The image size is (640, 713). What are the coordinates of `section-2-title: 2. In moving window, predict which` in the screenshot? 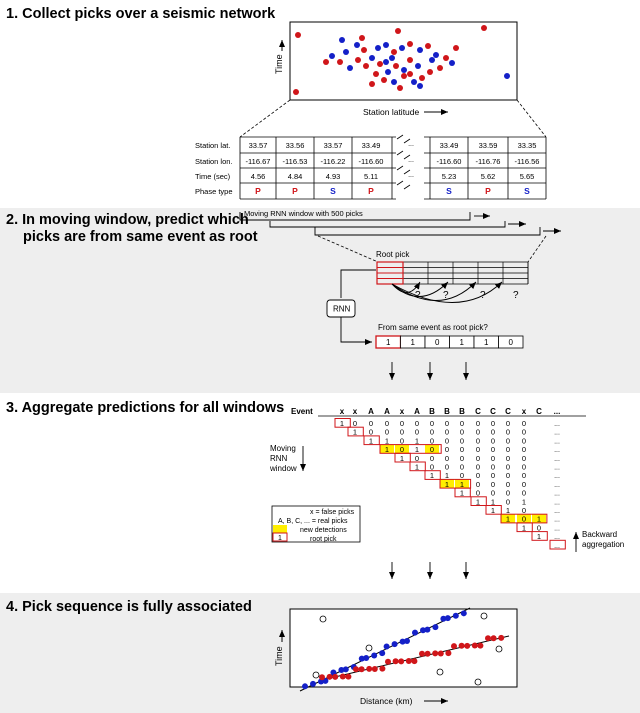 It's located at (127, 220).